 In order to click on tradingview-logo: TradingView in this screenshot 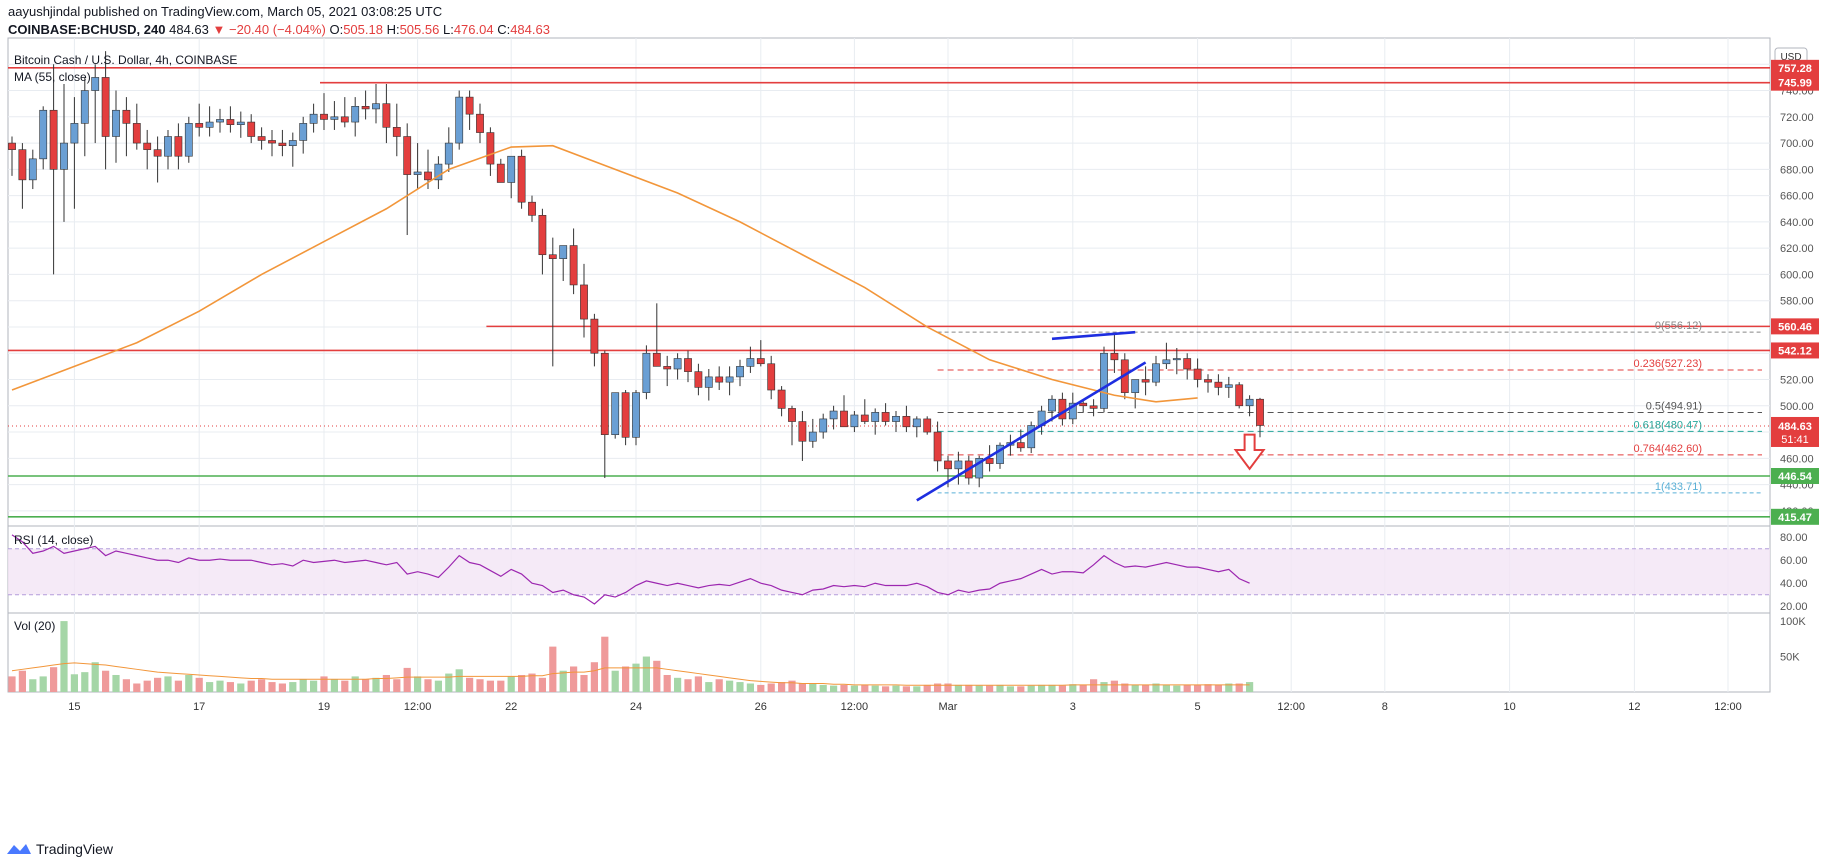, I will do `click(59, 849)`.